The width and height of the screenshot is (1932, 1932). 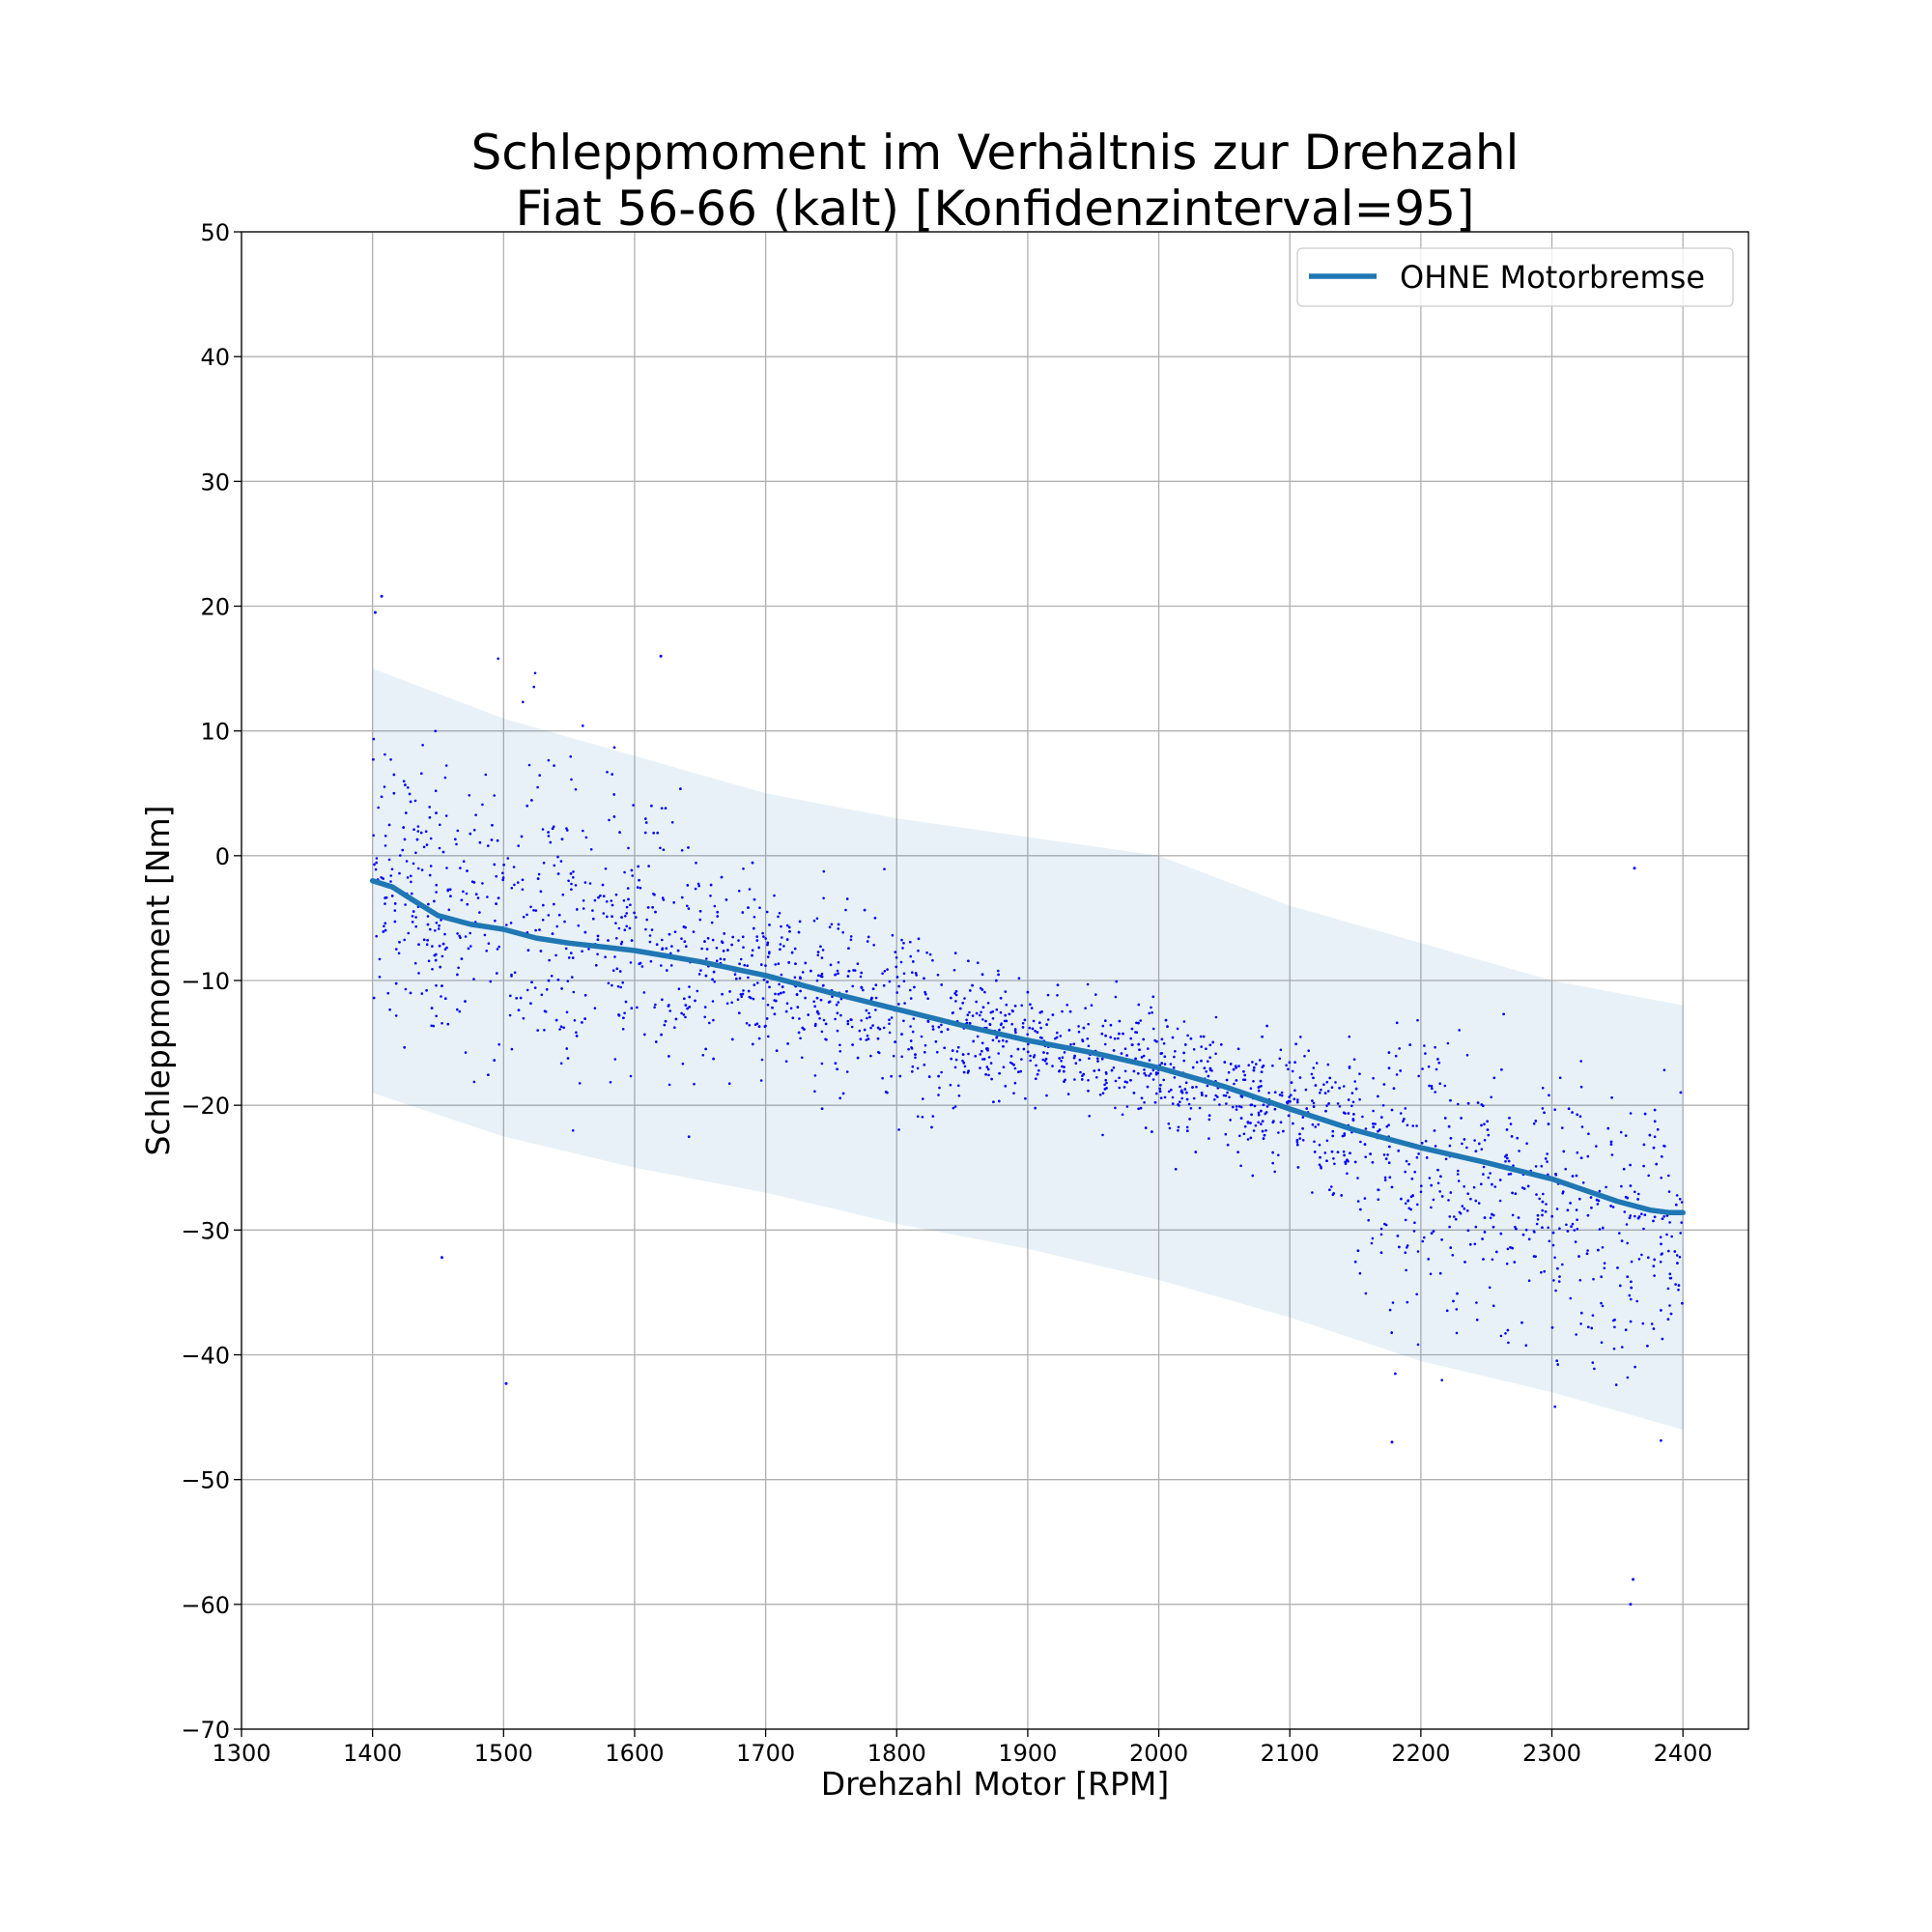 What do you see at coordinates (215, 607) in the screenshot?
I see `y-tick-label: 20` at bounding box center [215, 607].